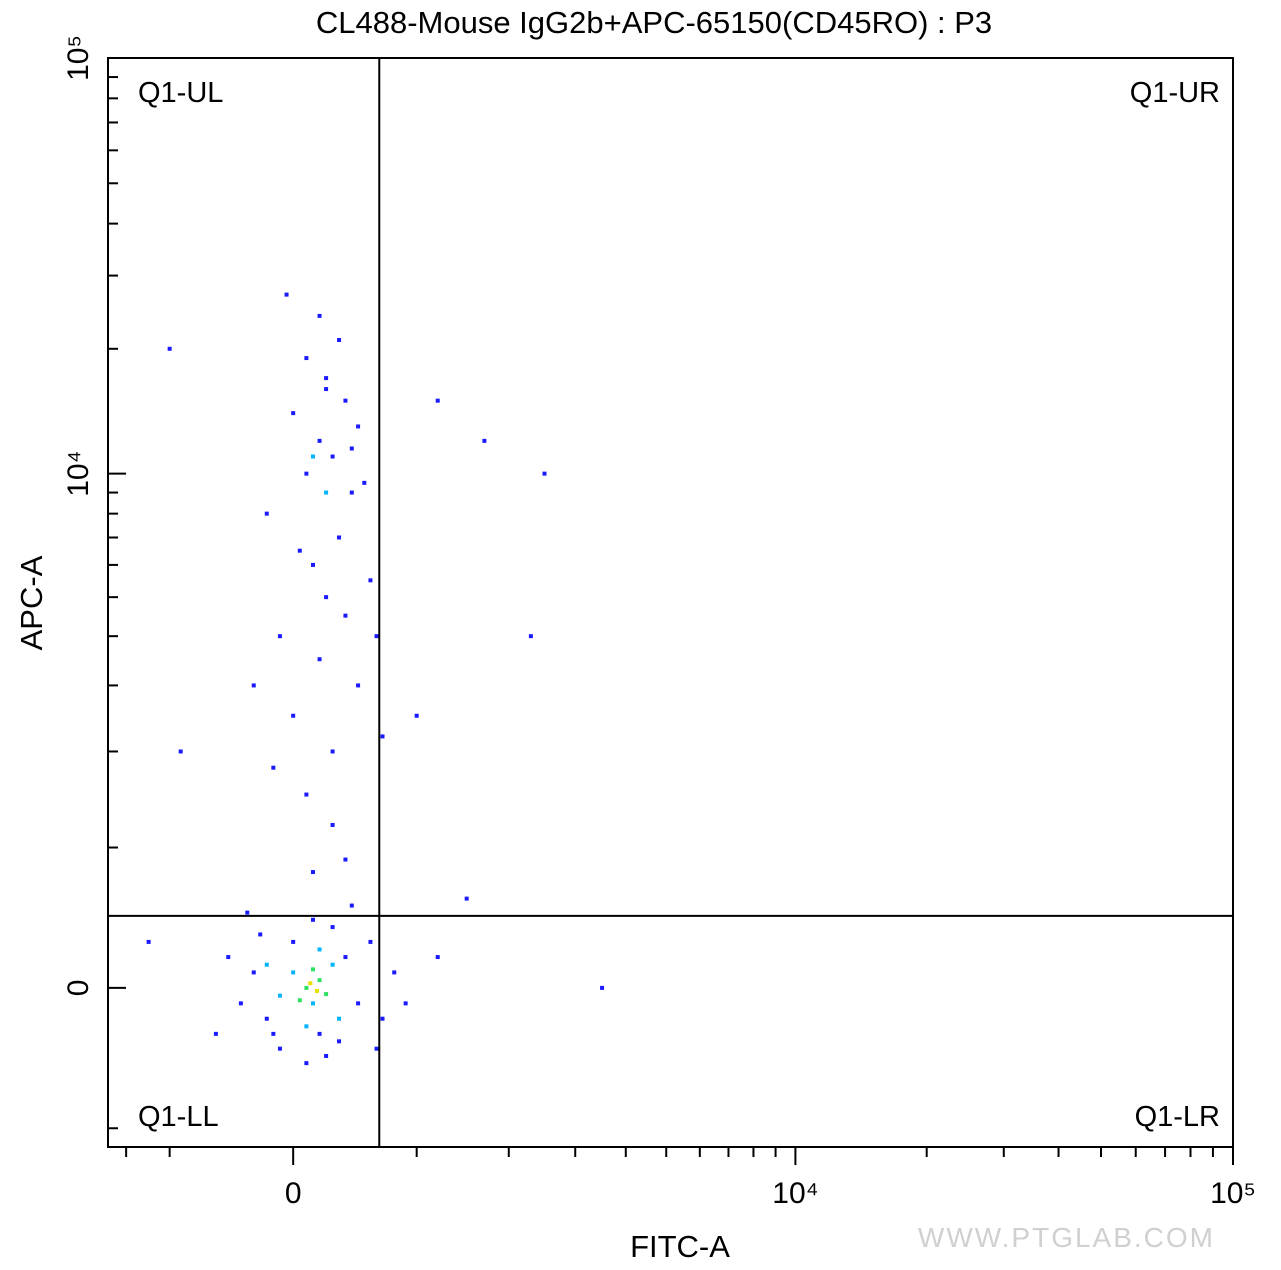 The width and height of the screenshot is (1281, 1270). Describe the element at coordinates (1066, 1237) in the screenshot. I see `watermark: WWW.PTGLAB.COM` at that location.